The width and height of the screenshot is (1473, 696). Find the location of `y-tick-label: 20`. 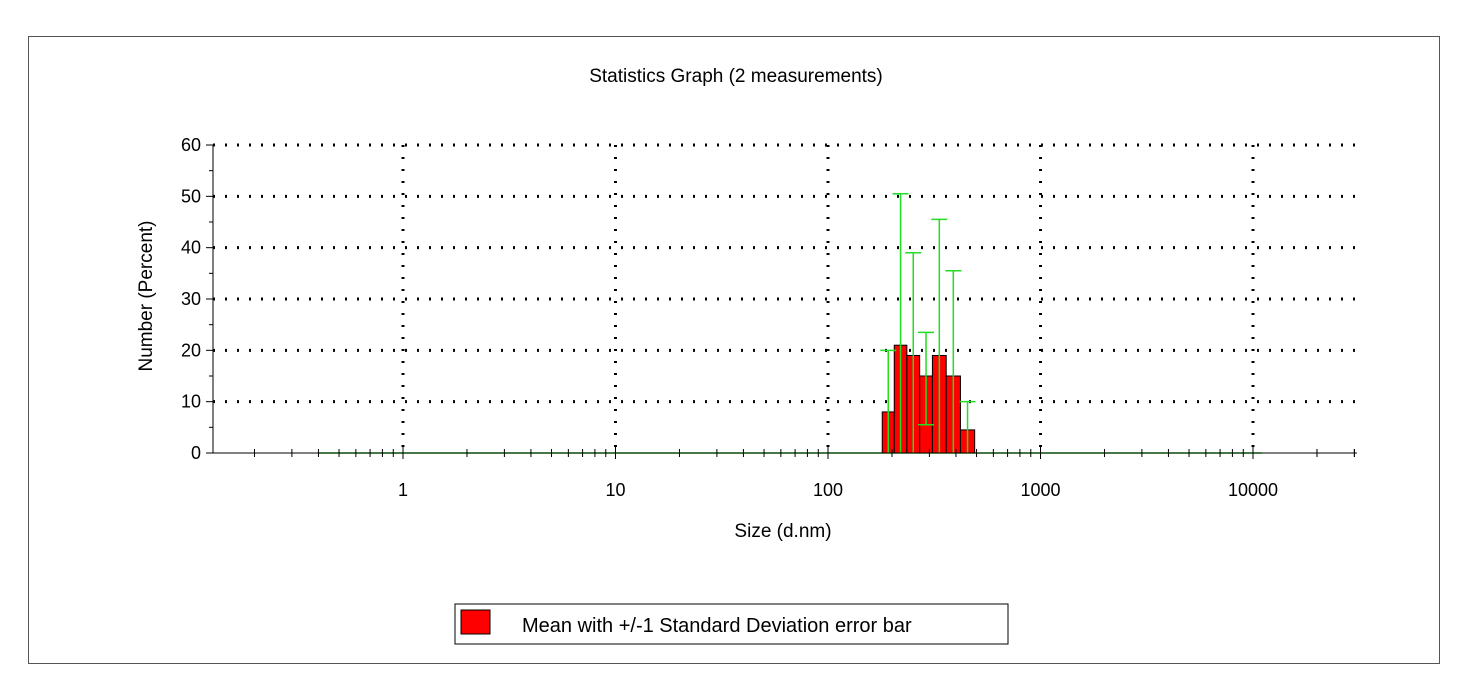

y-tick-label: 20 is located at coordinates (191, 350).